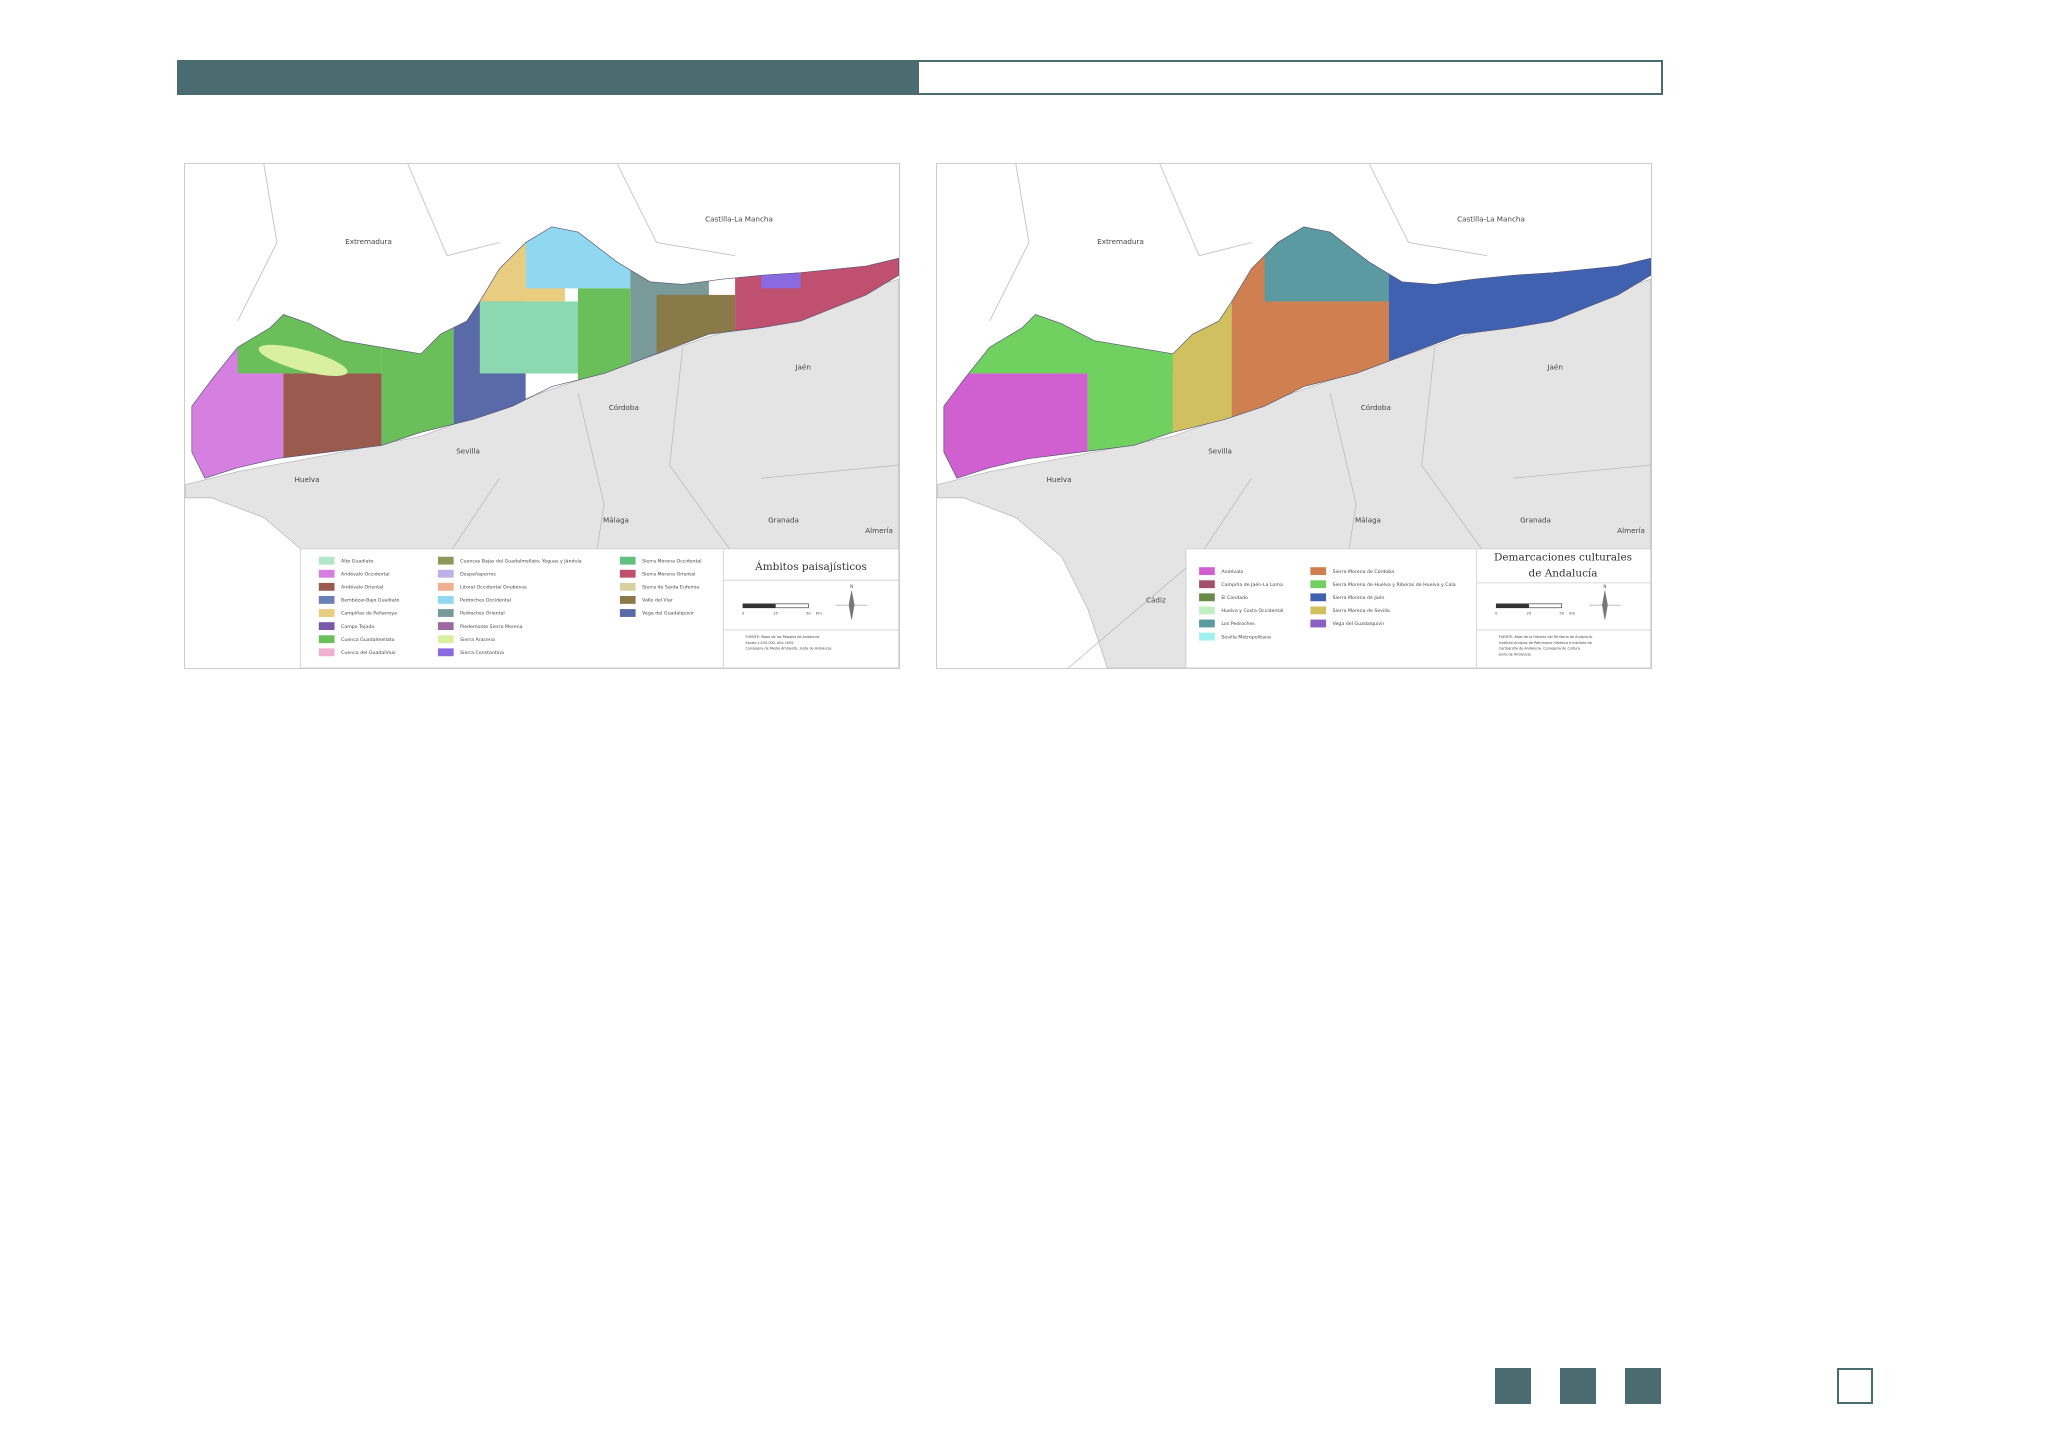 This screenshot has height=1454, width=2060. What do you see at coordinates (920, 77) in the screenshot?
I see `header-bar` at bounding box center [920, 77].